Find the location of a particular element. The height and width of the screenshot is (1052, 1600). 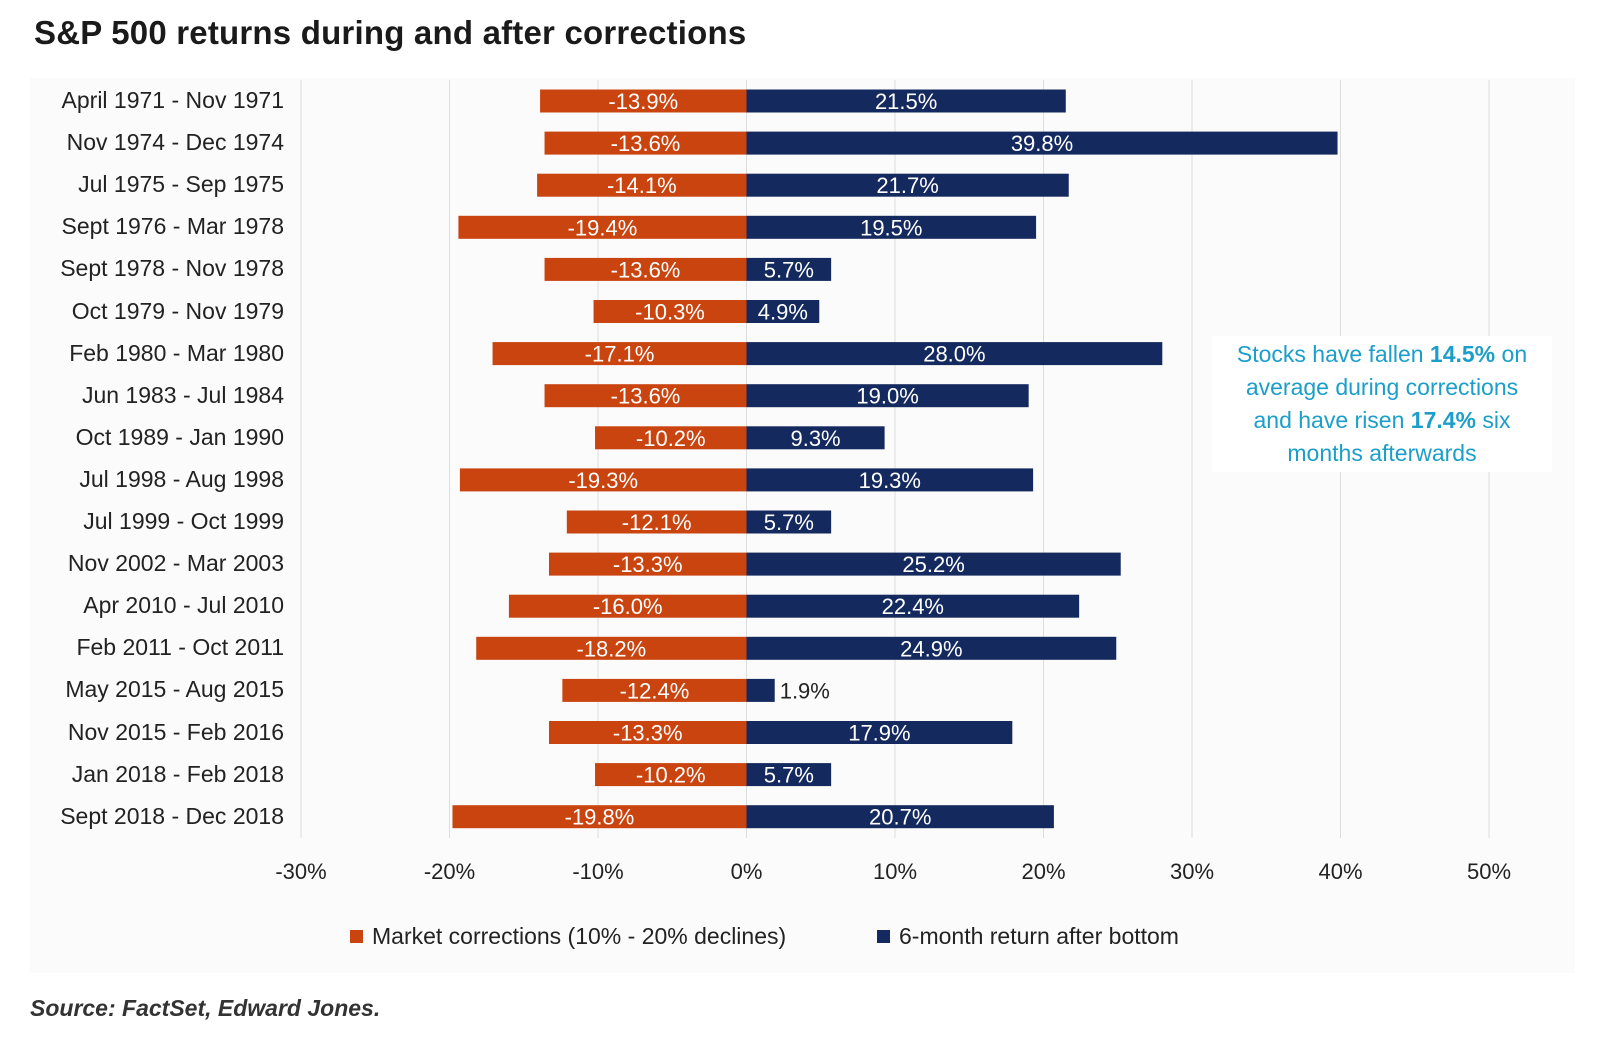

return-data-label: 9.3% is located at coordinates (815, 438).